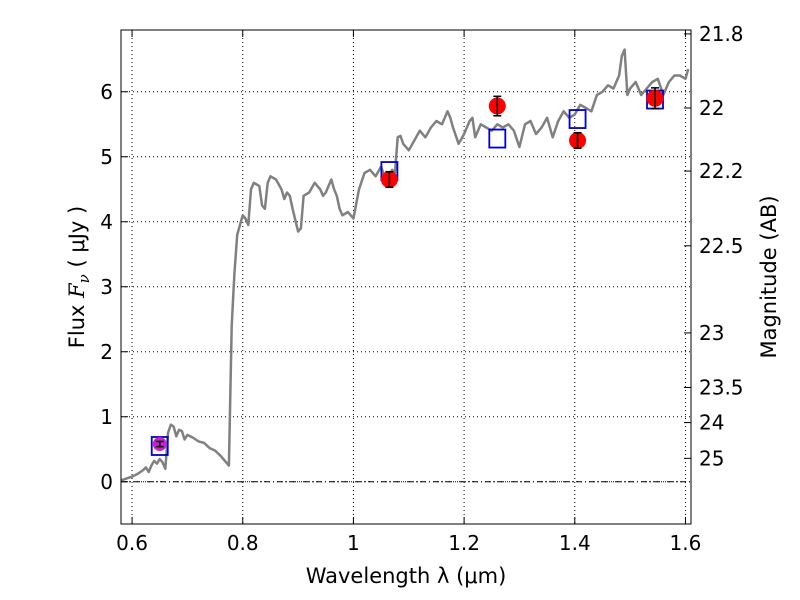 This screenshot has width=800, height=600. Describe the element at coordinates (721, 388) in the screenshot. I see `mag-tick-label: 23.5` at that location.